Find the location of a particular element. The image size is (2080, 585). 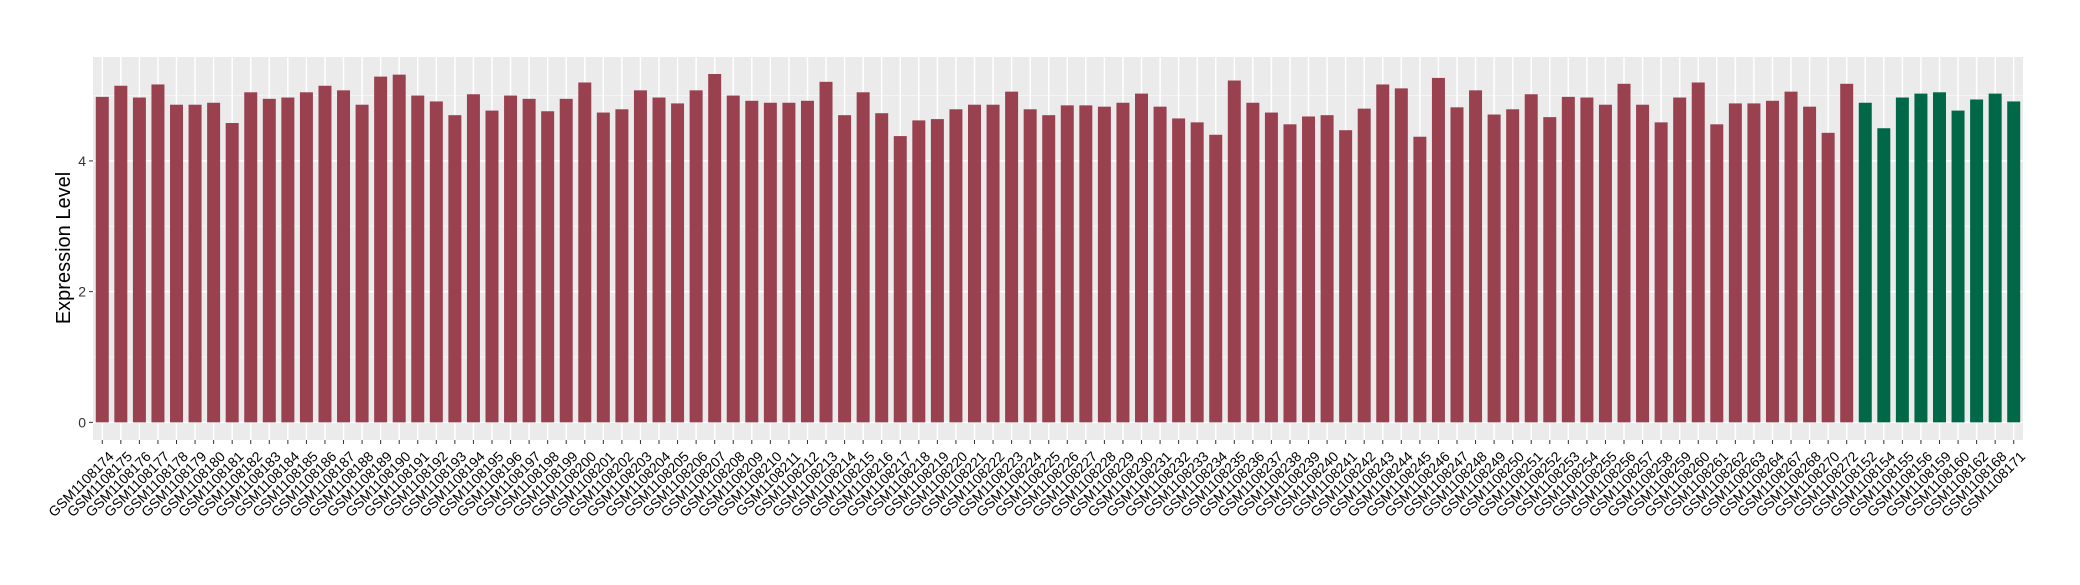

y-tick-label: 4 is located at coordinates (82, 161).